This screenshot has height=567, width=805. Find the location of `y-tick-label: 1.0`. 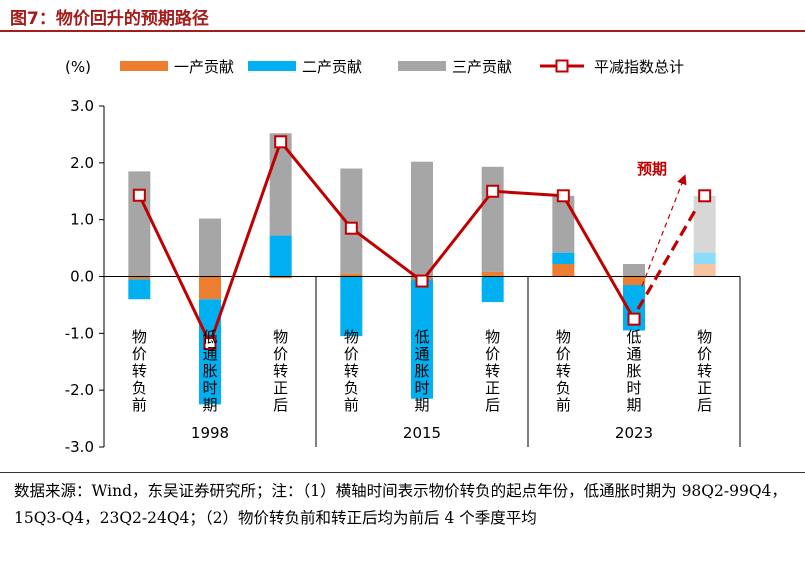

y-tick-label: 1.0 is located at coordinates (82, 220).